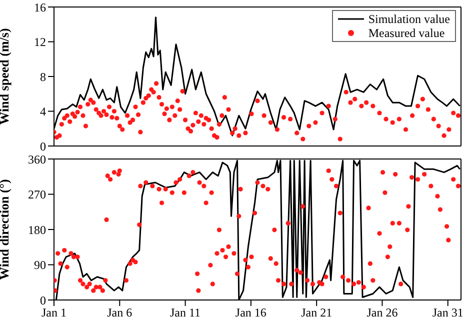 This screenshot has width=474, height=322. I want to click on y-tick-label: 8, so click(43, 77).